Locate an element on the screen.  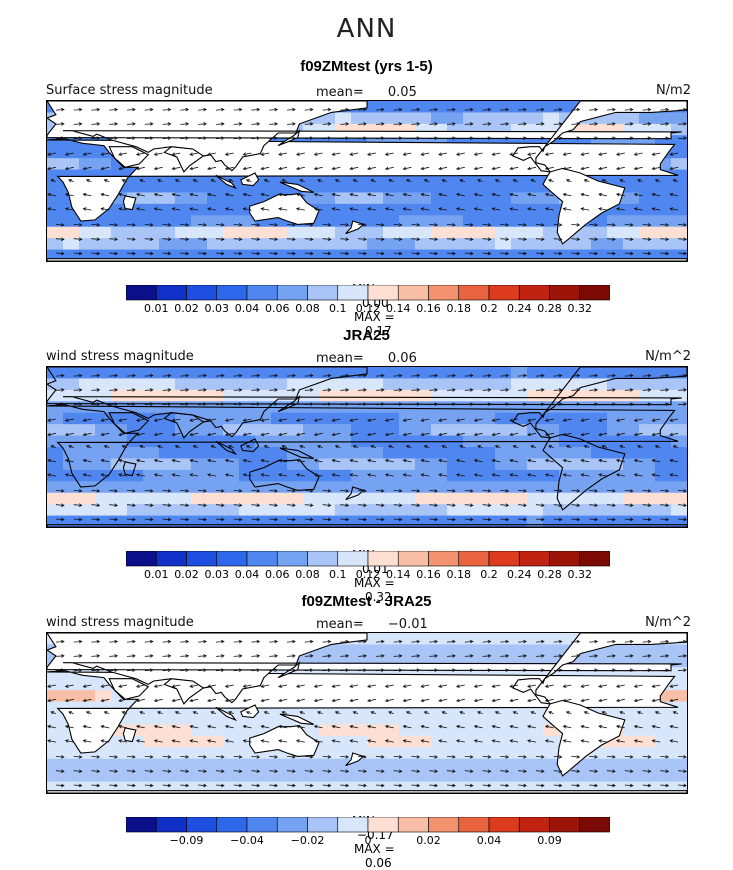
map-wind-vectors is located at coordinates (367, 447).